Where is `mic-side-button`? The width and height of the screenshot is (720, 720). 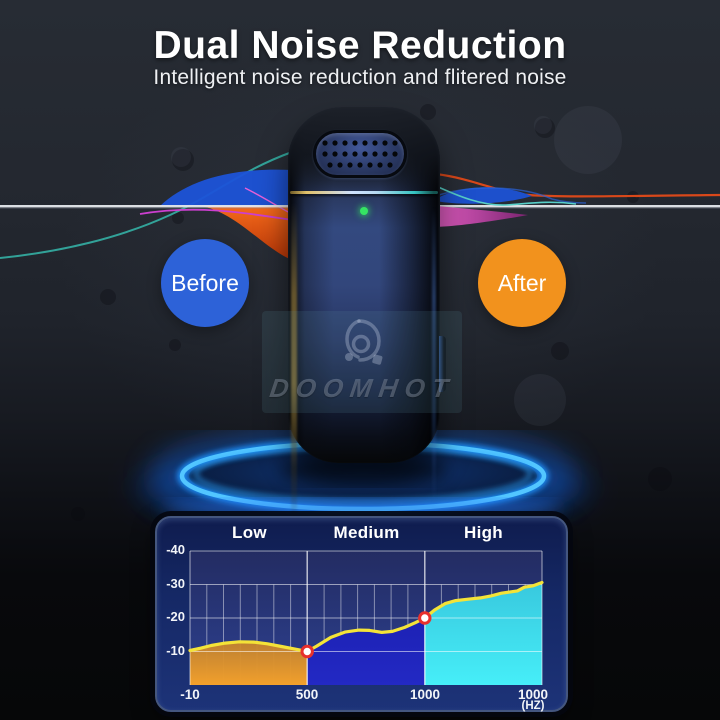
mic-side-button is located at coordinates (442, 364).